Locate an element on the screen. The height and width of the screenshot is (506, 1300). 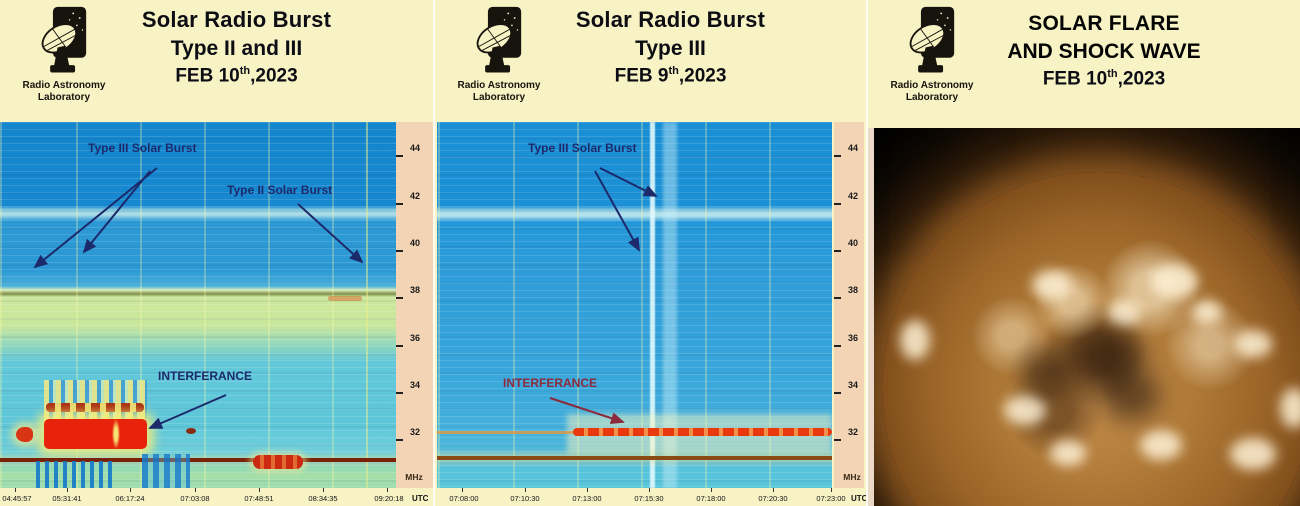
limb-brightening is located at coordinates (1290, 408).